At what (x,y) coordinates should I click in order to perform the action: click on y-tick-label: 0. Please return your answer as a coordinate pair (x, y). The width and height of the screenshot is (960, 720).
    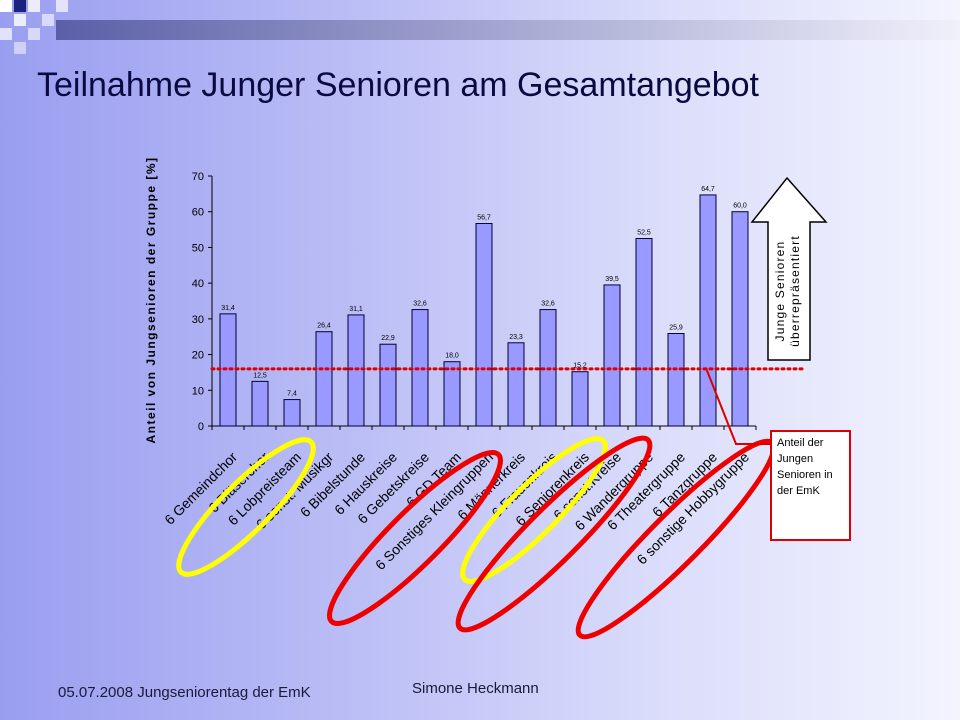
    Looking at the image, I should click on (201, 427).